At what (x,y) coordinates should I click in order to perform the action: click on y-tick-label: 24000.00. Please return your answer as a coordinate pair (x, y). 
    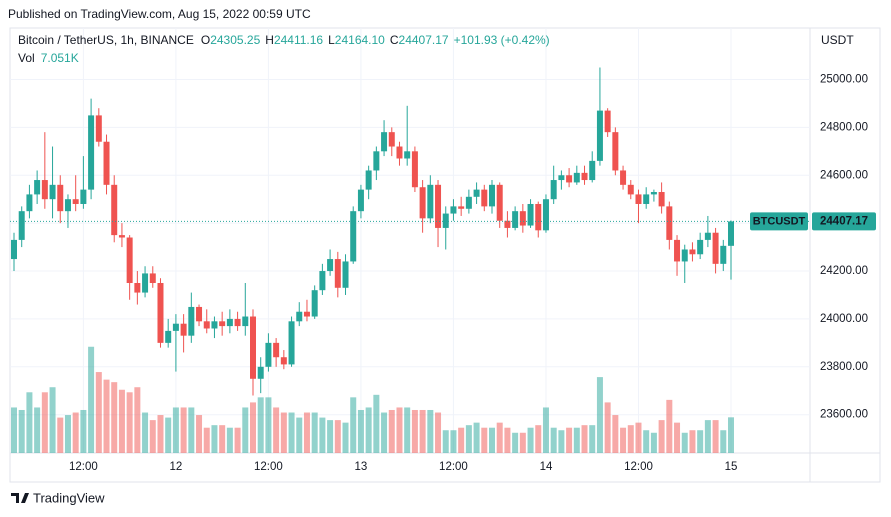
    Looking at the image, I should click on (844, 319).